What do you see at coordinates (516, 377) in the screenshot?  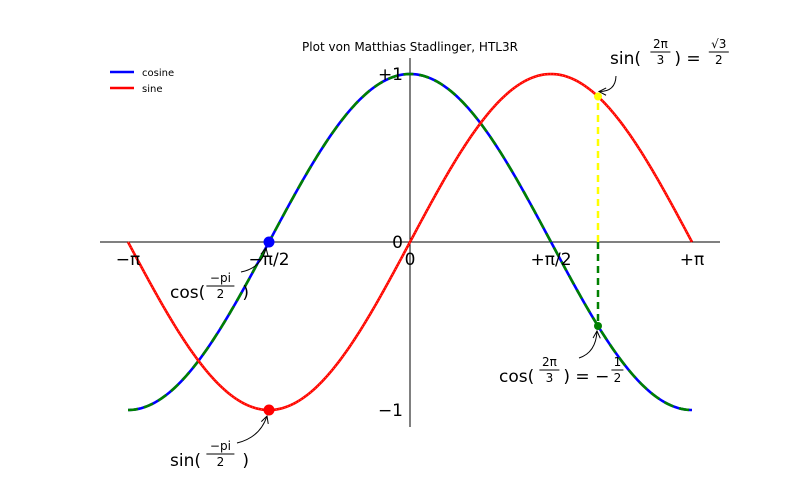 I see `cos-two-pi-third-label-prefix: cos(` at bounding box center [516, 377].